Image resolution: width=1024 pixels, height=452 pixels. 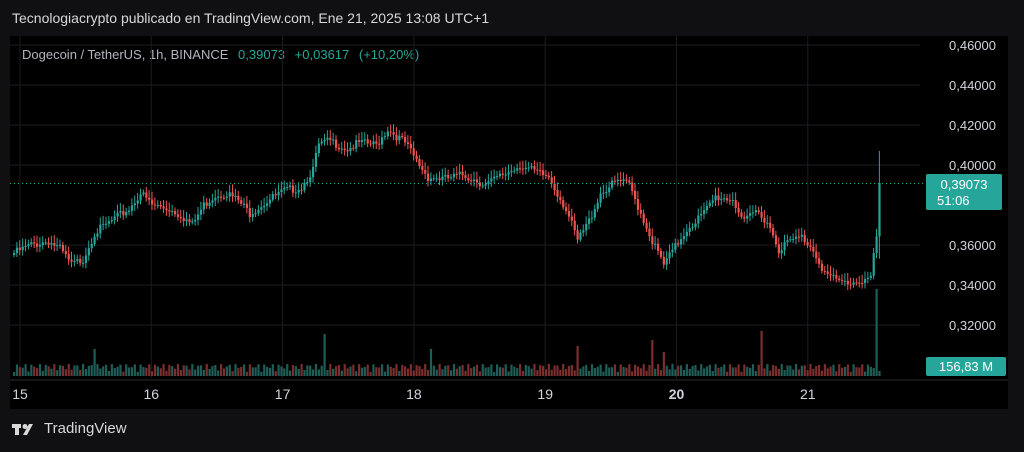 I want to click on x-tick-label: 20, so click(x=677, y=394).